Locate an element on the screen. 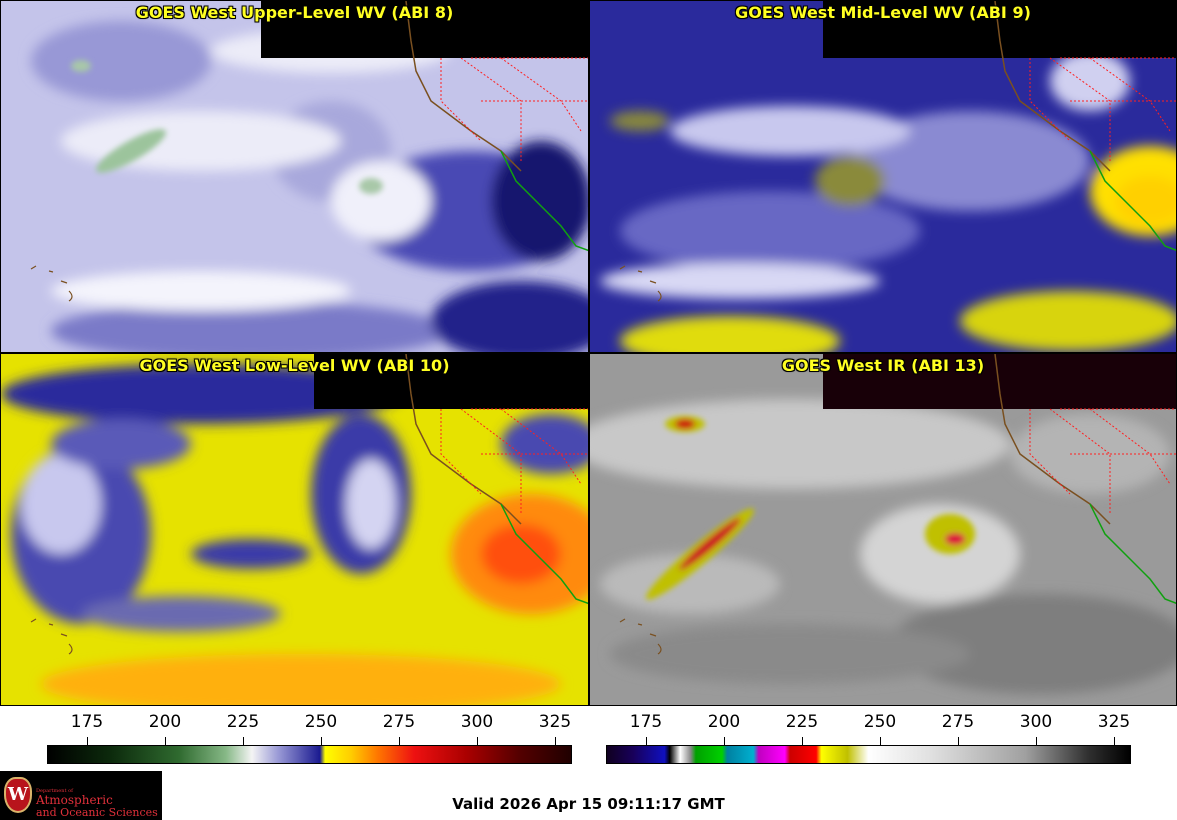  wv-tick-label: 275 is located at coordinates (399, 722).